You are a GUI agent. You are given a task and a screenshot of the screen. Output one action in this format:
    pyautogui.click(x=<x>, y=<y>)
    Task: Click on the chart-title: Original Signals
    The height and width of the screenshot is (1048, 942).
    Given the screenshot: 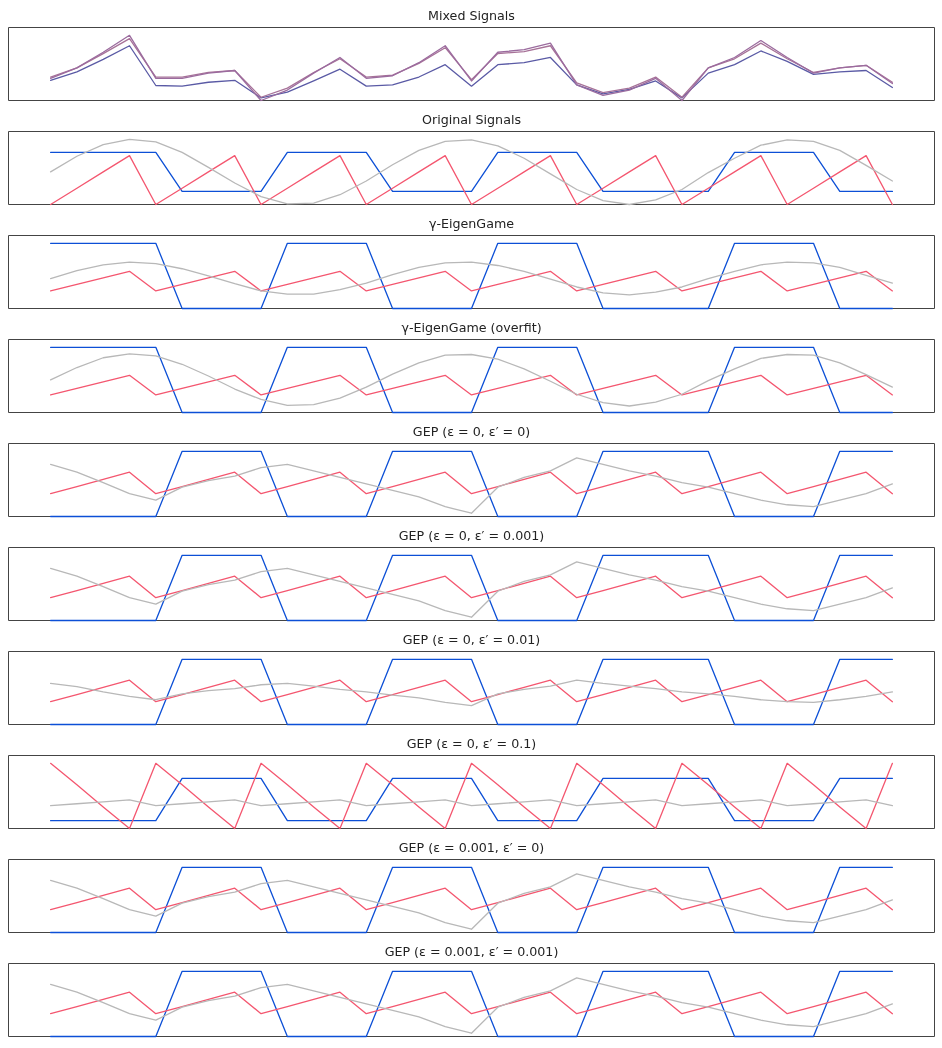 What is the action you would take?
    pyautogui.click(x=471, y=119)
    